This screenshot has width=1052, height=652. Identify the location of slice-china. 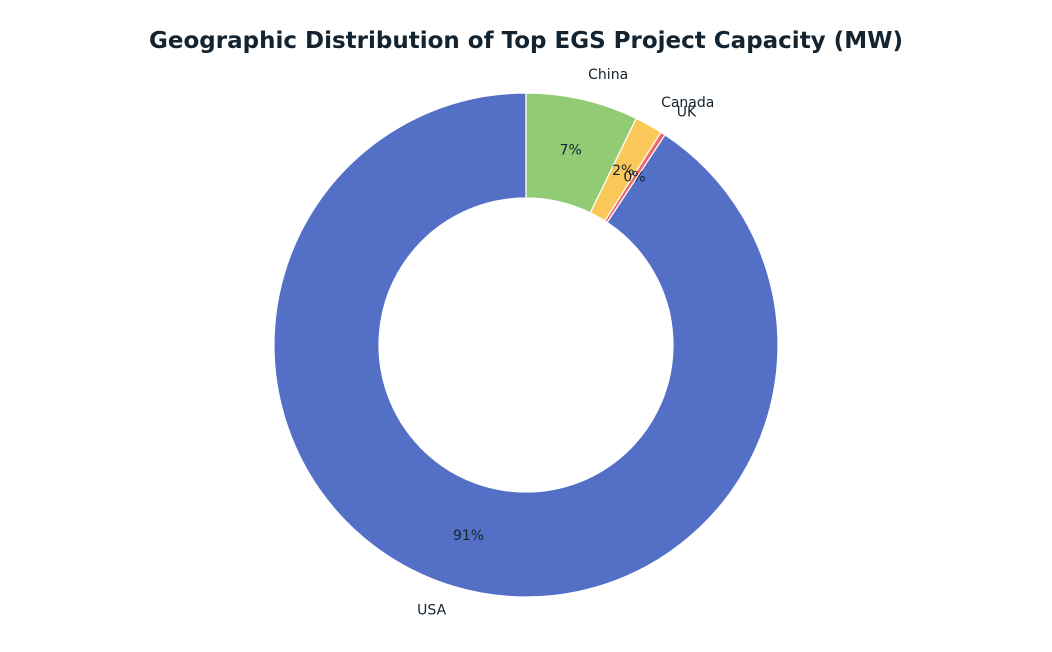
(581, 153).